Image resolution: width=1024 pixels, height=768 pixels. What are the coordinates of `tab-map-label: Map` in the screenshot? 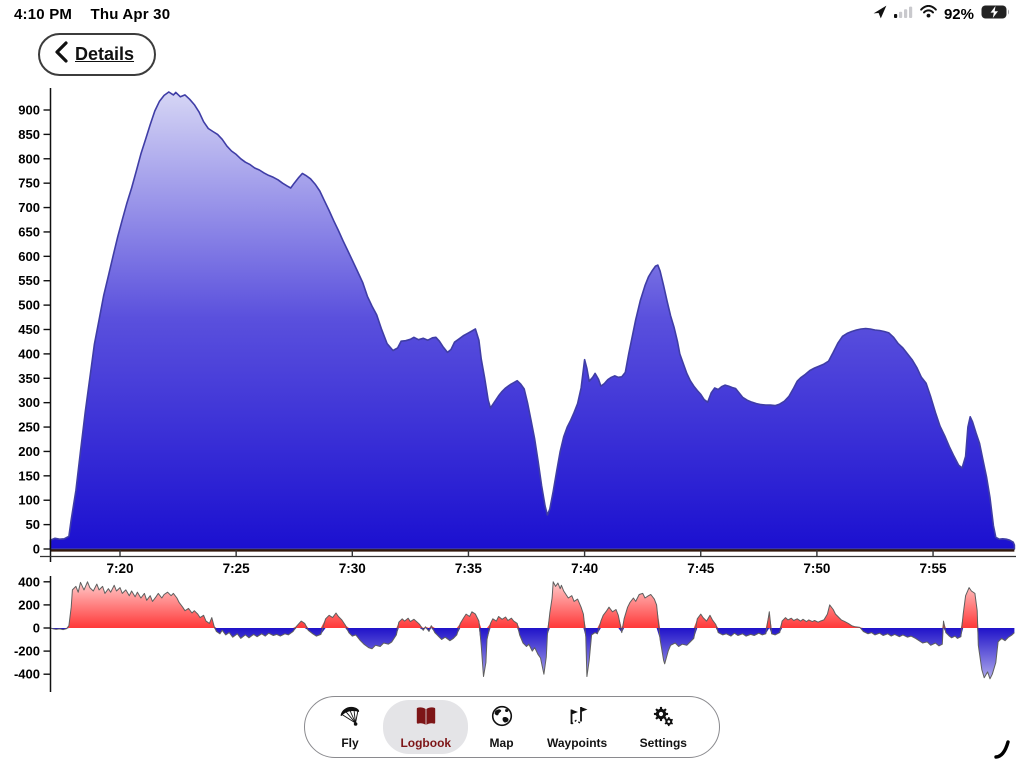 It's located at (501, 743).